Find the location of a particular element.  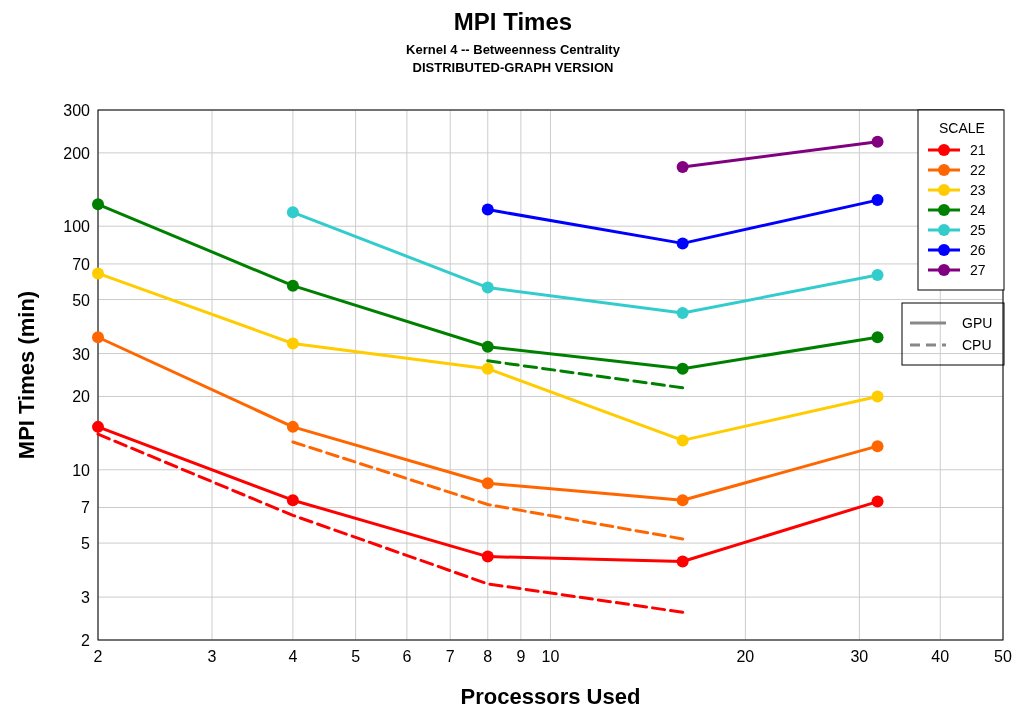

legend-label: 22 is located at coordinates (978, 170).